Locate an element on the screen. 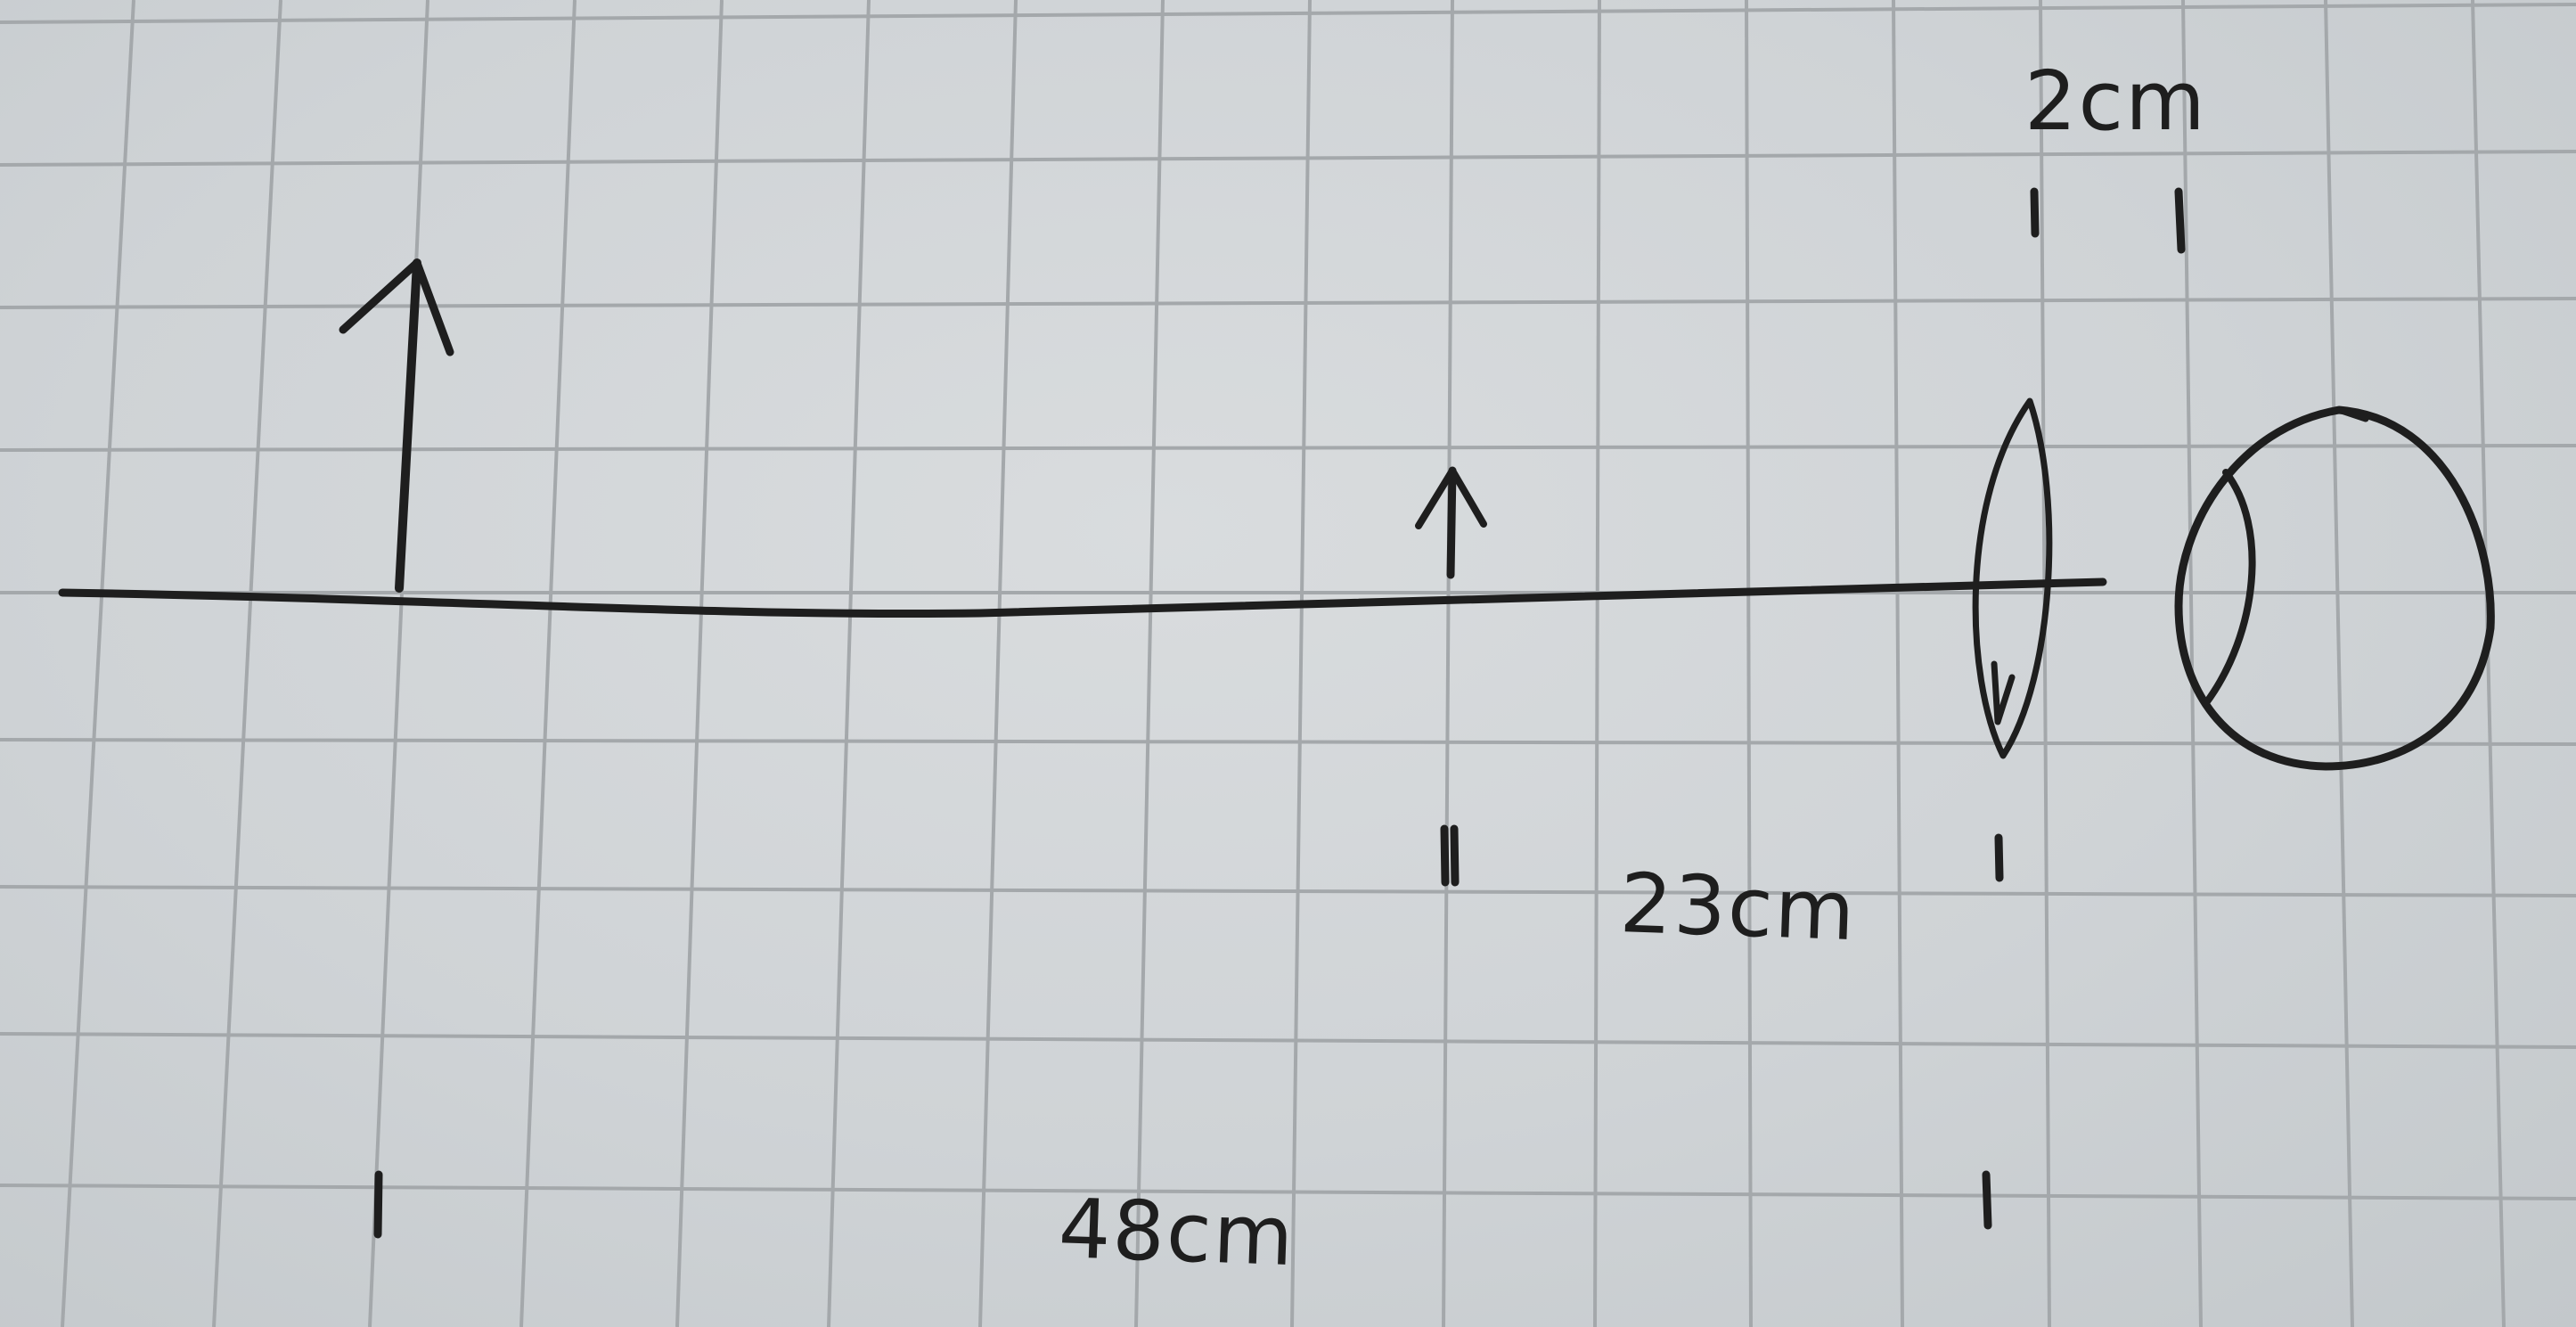 This screenshot has height=1327, width=2576. large-object-arrow is located at coordinates (396, 425).